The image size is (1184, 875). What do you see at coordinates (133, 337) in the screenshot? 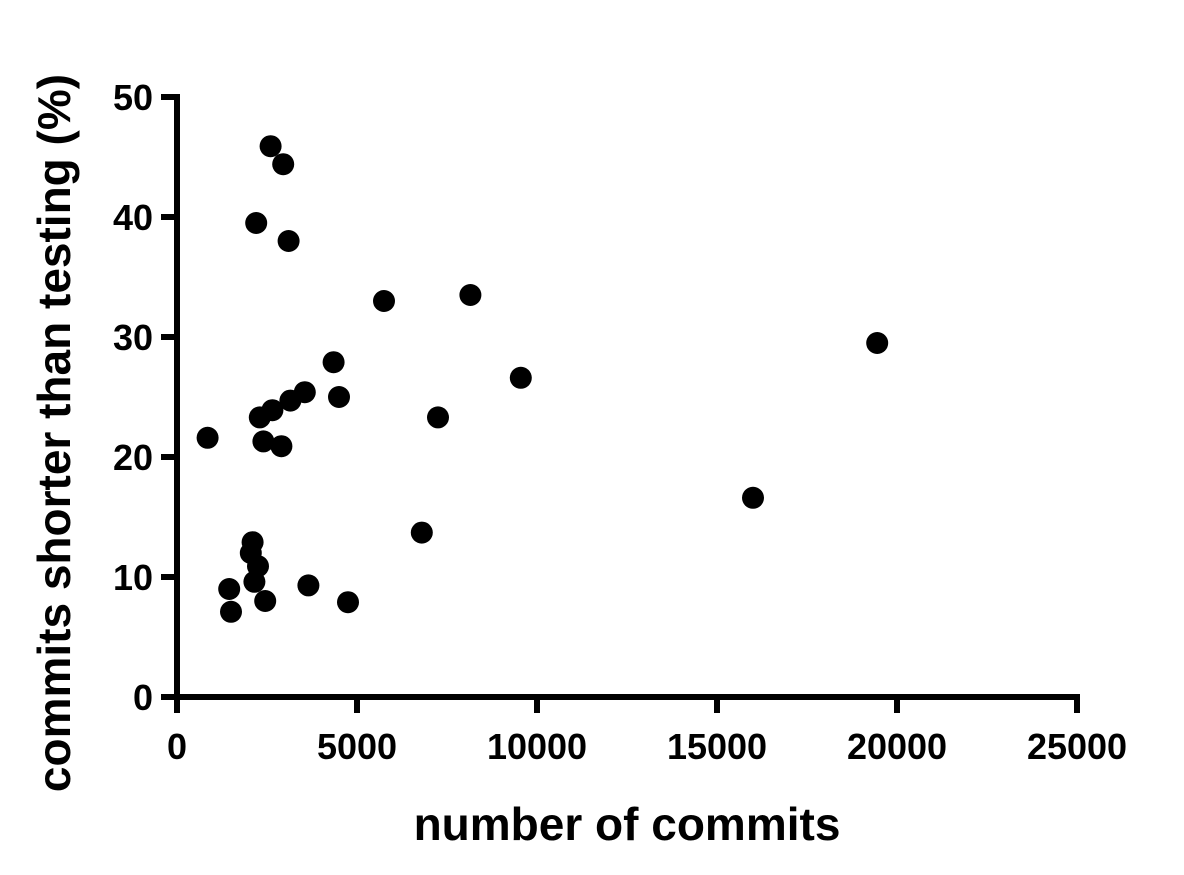
I see `y-tick-label: 30` at bounding box center [133, 337].